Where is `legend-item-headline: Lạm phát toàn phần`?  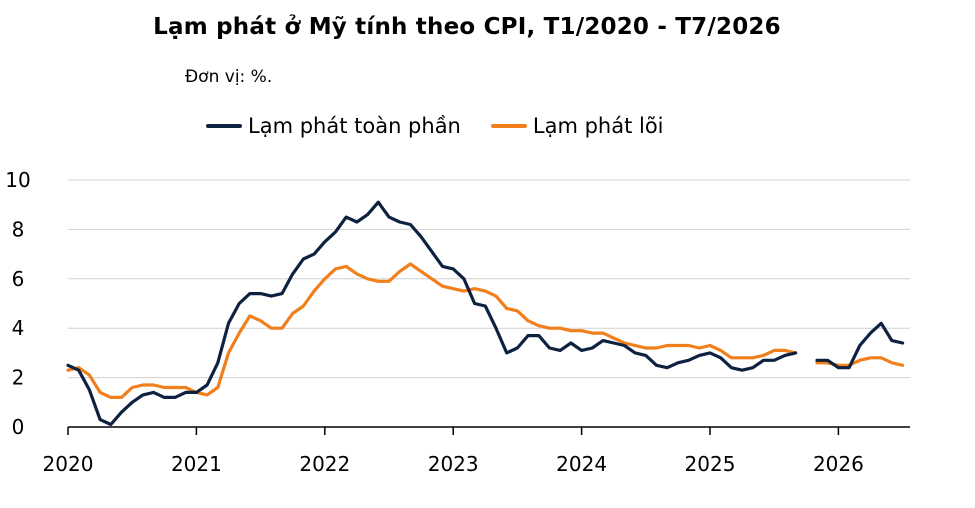 legend-item-headline: Lạm phát toàn phần is located at coordinates (333, 126).